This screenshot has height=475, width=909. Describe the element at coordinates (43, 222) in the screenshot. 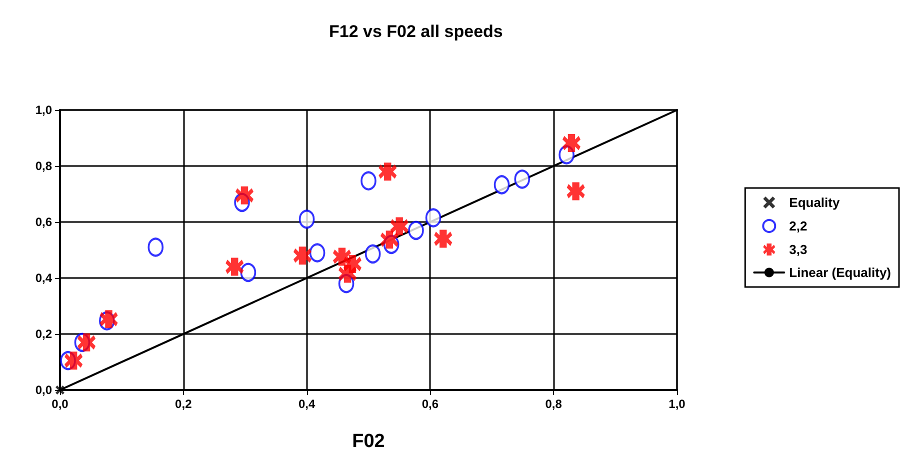

I see `y-tick-label: 0,6` at that location.